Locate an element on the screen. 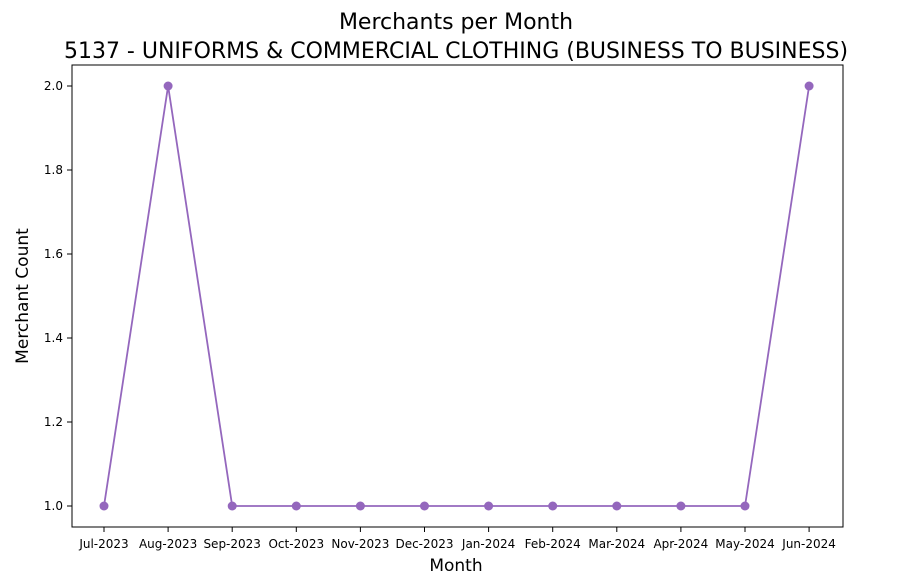  x-tick-label: Jan-2024 is located at coordinates (488, 544).